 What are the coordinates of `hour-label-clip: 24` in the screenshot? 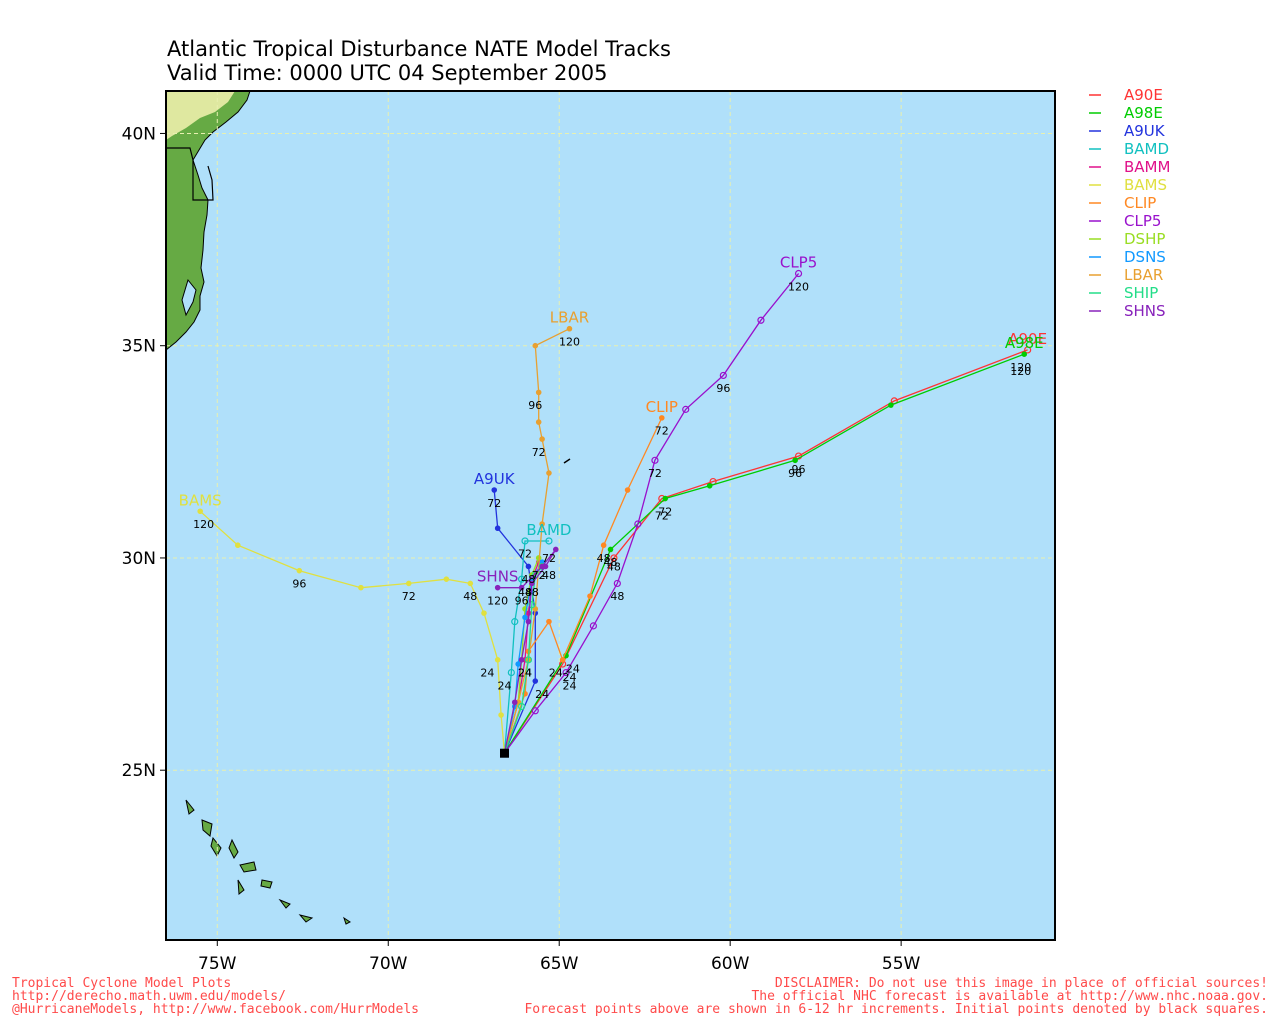 It's located at (556, 673).